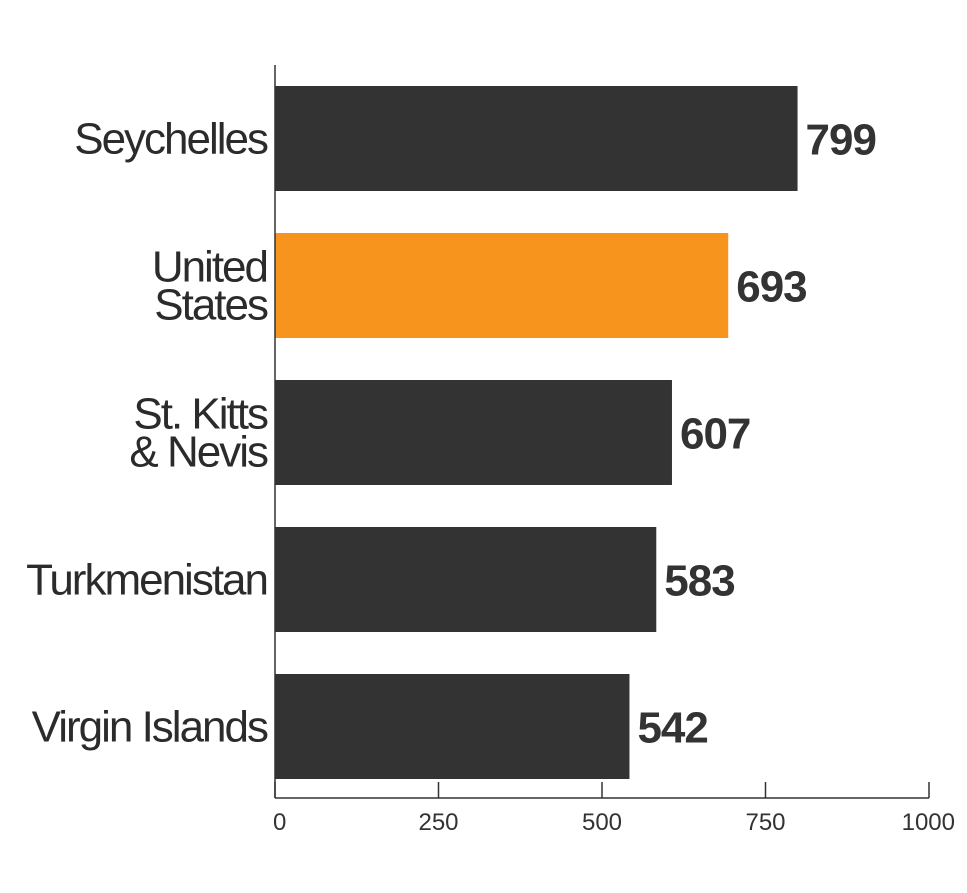  I want to click on category-label-3: Turkmenistan, so click(146, 580).